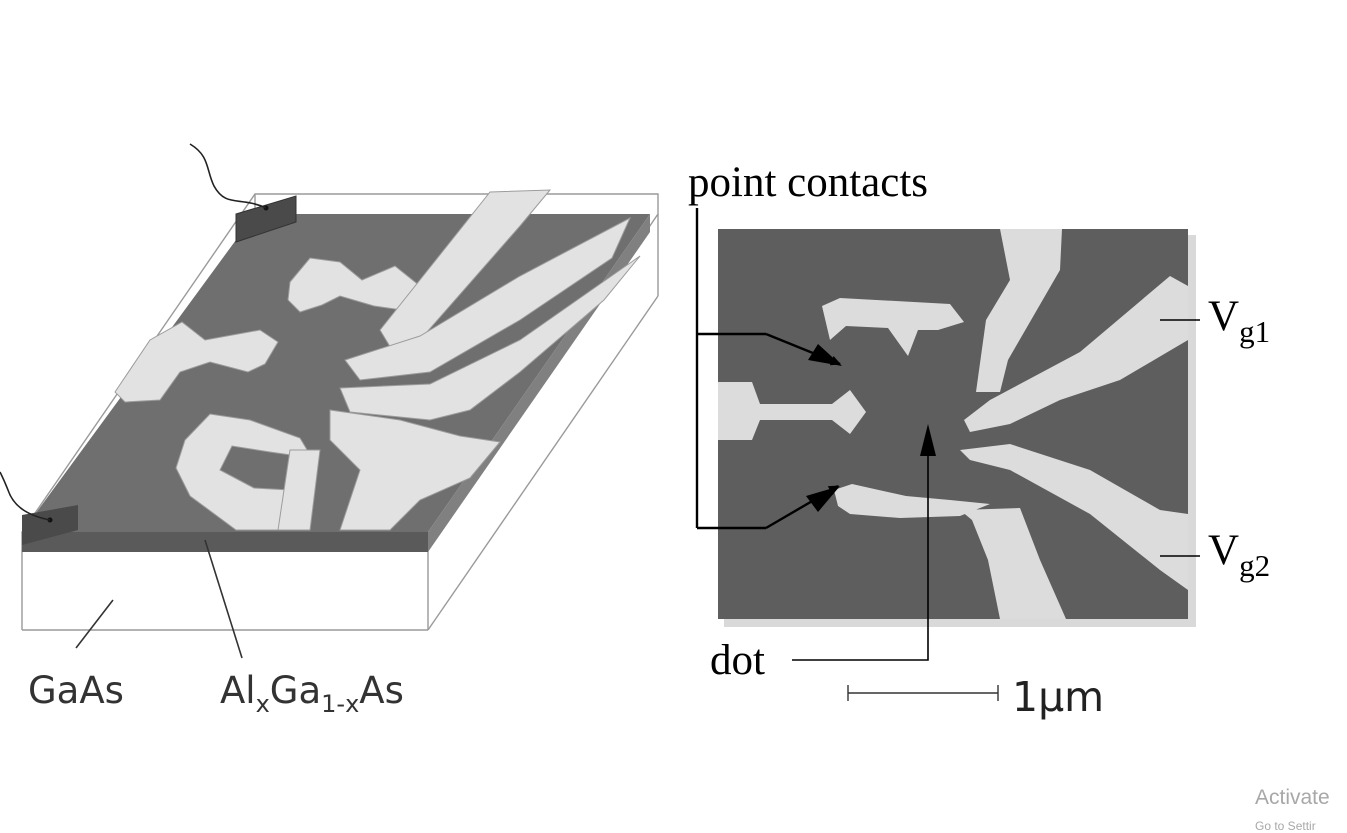  Describe the element at coordinates (196, 362) in the screenshot. I see `gate-upper-left` at that location.